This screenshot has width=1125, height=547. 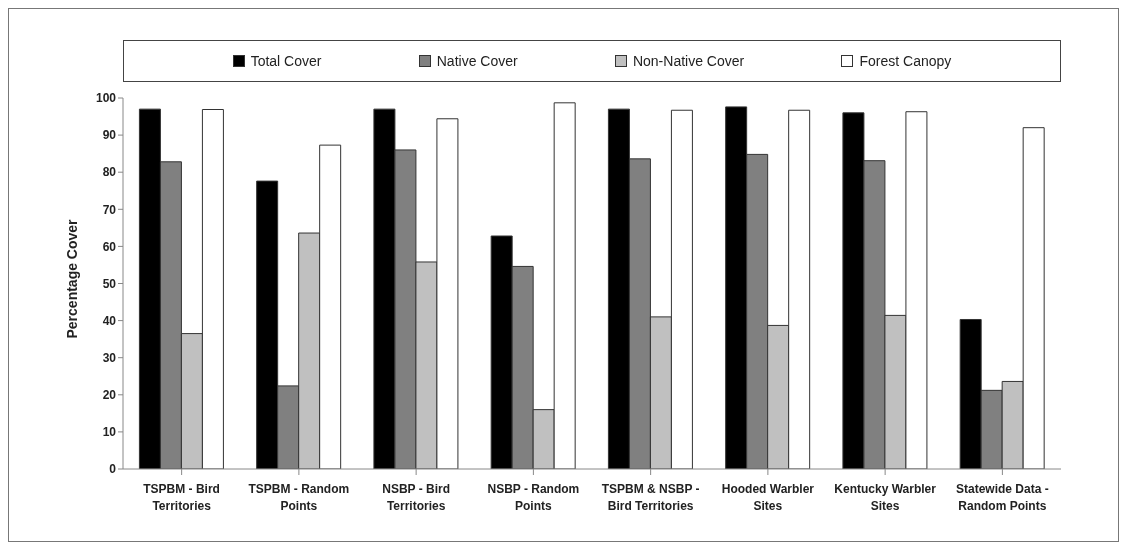 What do you see at coordinates (71, 278) in the screenshot?
I see `y-axis-title: Percentage Cover` at bounding box center [71, 278].